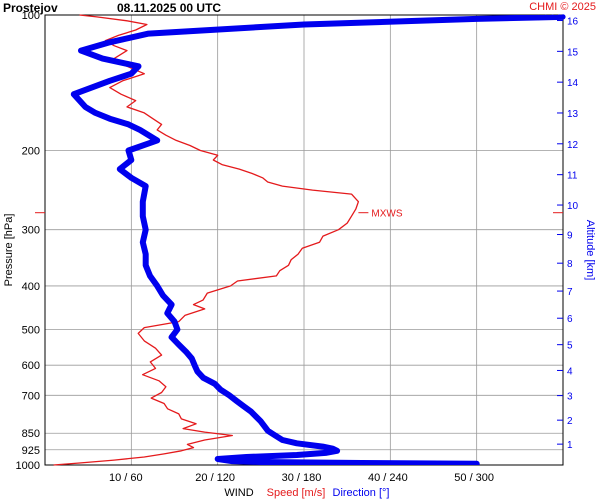  What do you see at coordinates (377, 478) in the screenshot?
I see `speed-tick-label: 40 /` at bounding box center [377, 478].